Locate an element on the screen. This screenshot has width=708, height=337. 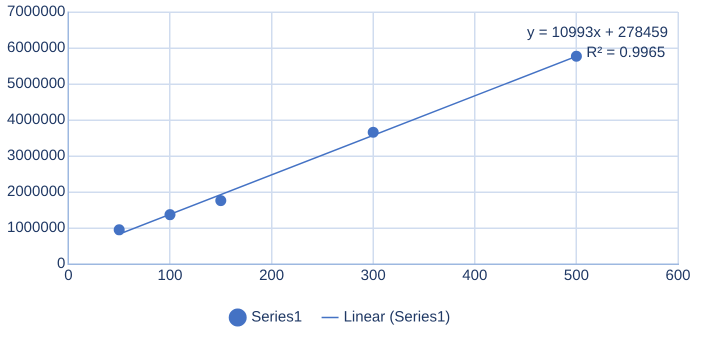
x-tick-label: 100 is located at coordinates (170, 275).